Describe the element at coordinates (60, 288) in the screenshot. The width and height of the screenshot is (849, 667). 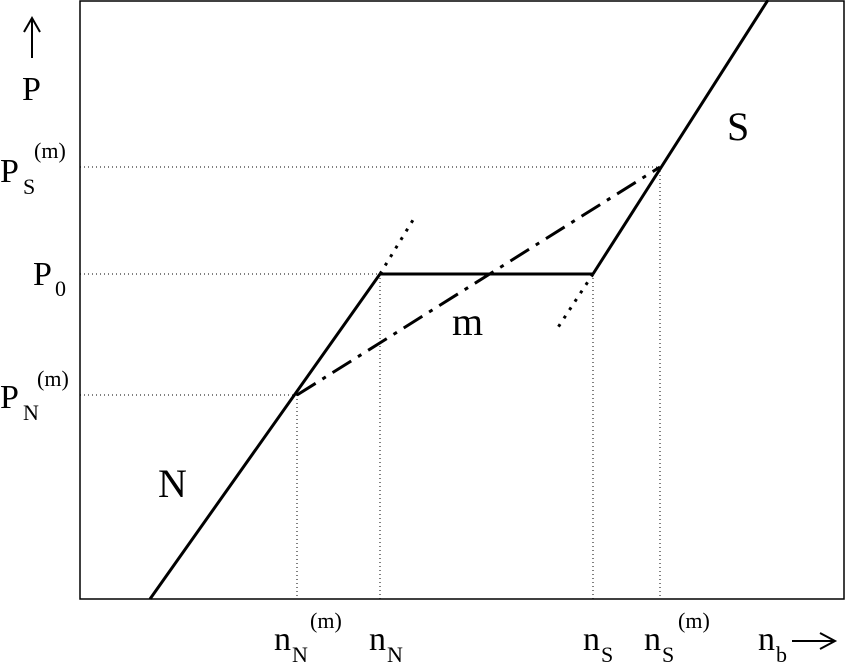
I see `y-label-sub: 0` at that location.